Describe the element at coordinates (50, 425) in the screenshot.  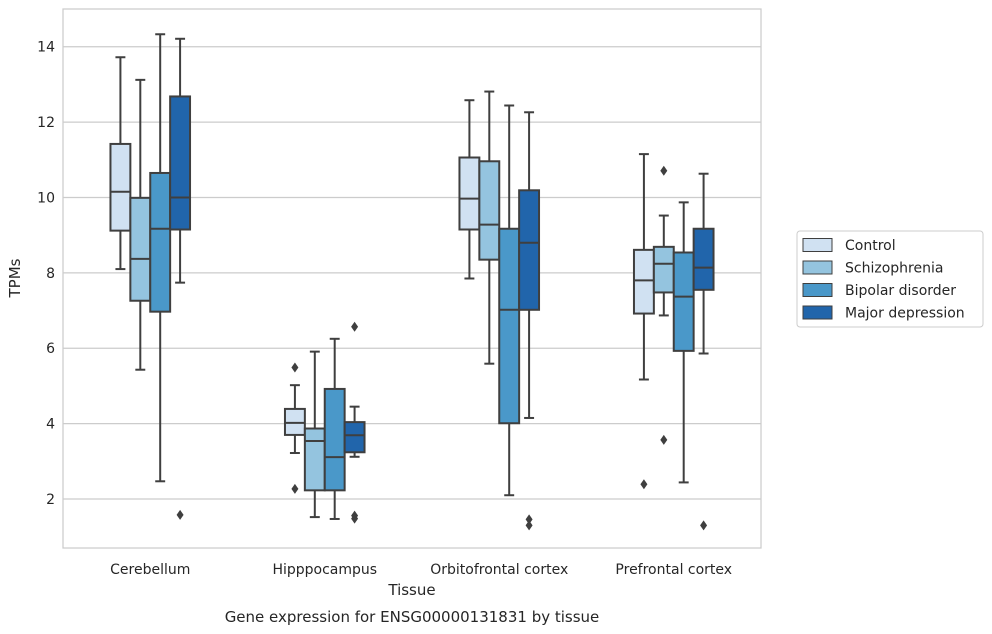
I see `y-tick-label-4: 4` at that location.